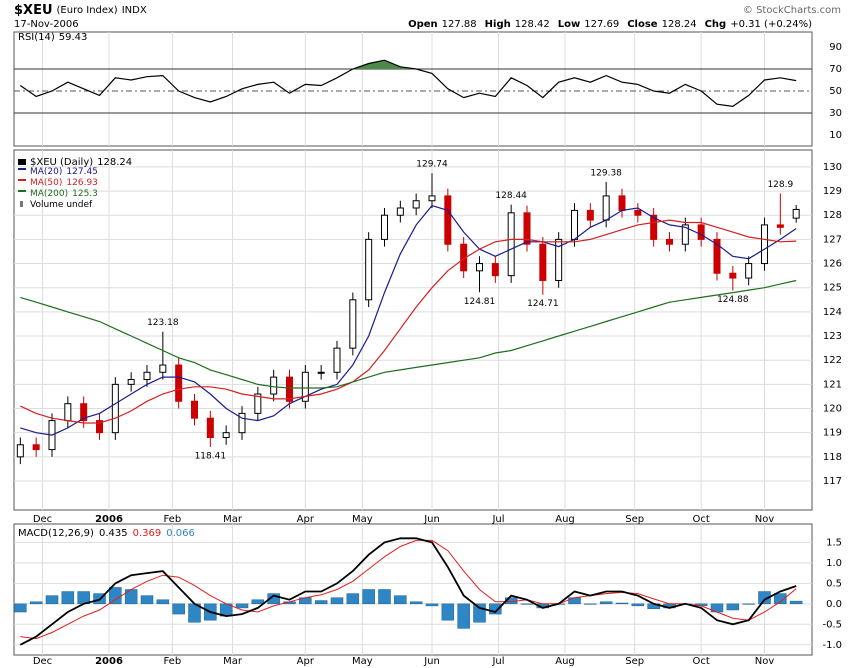 This screenshot has width=850, height=668. Describe the element at coordinates (832, 433) in the screenshot. I see `price-tick-label: 119` at that location.